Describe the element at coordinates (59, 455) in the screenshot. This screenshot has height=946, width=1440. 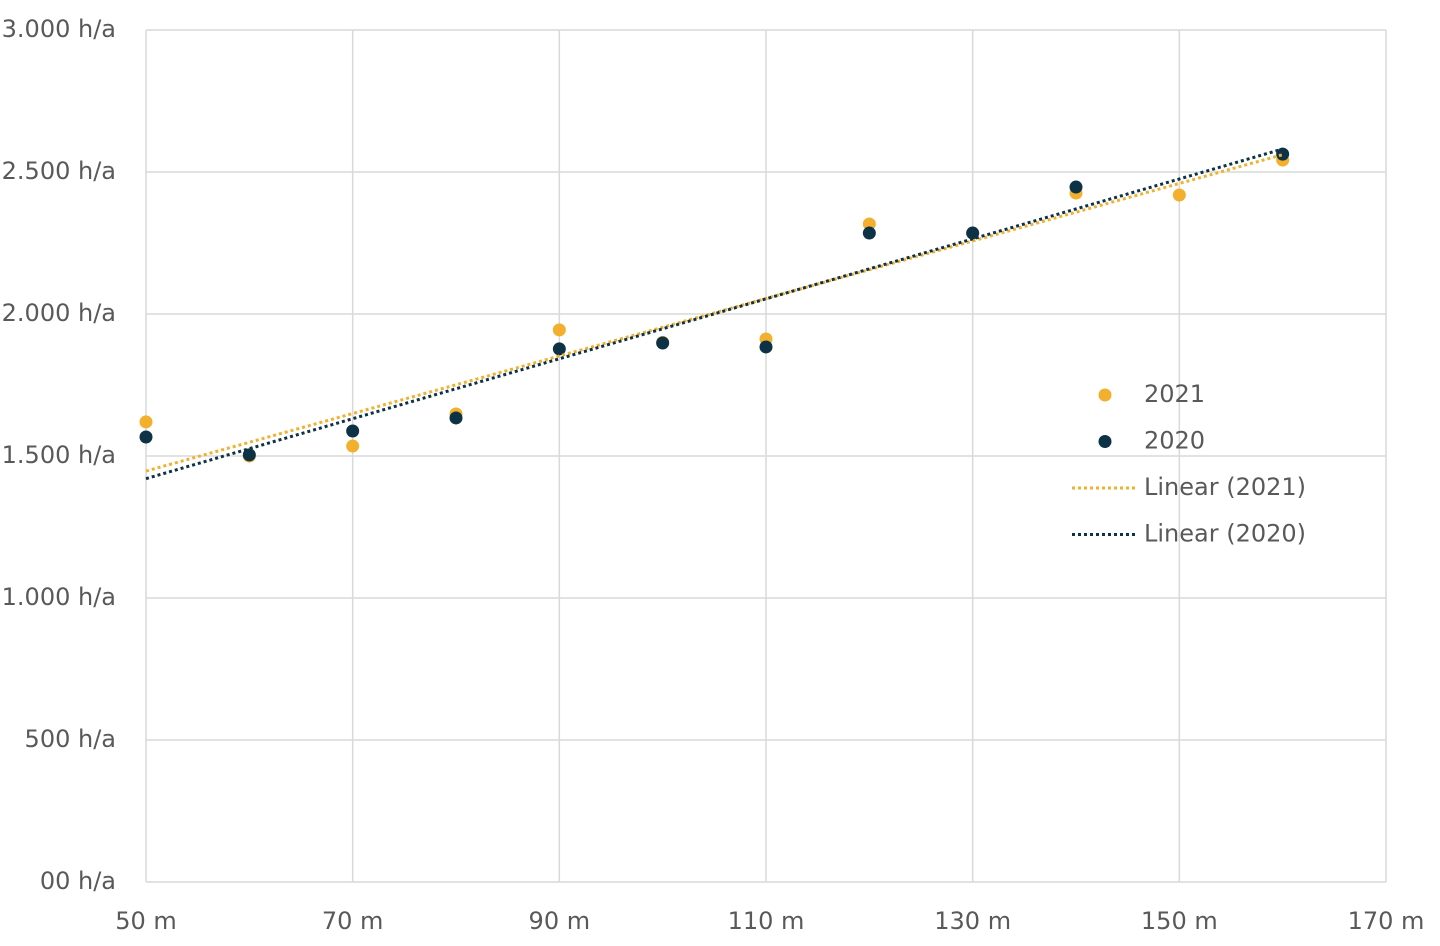
I see `y-tick-label: 1.500 h/a` at that location.